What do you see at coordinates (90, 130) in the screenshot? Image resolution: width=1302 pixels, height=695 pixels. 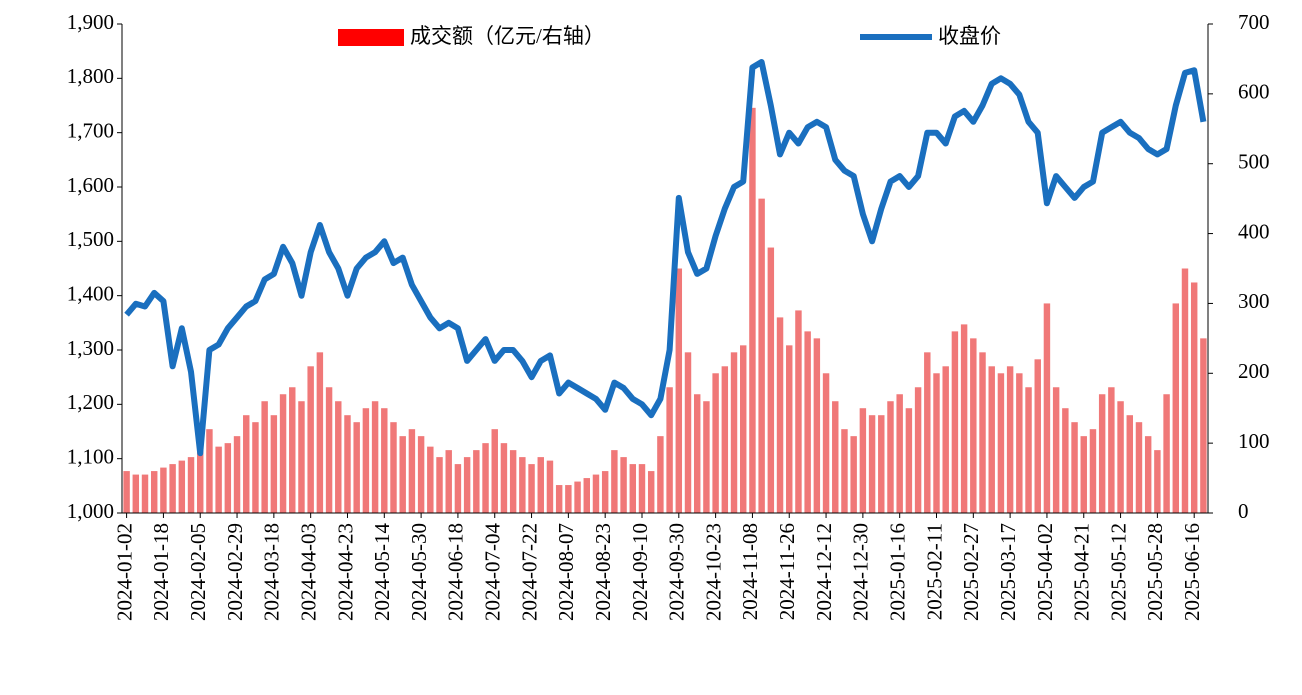 I see `y-tick-label: 1,700` at bounding box center [90, 130].